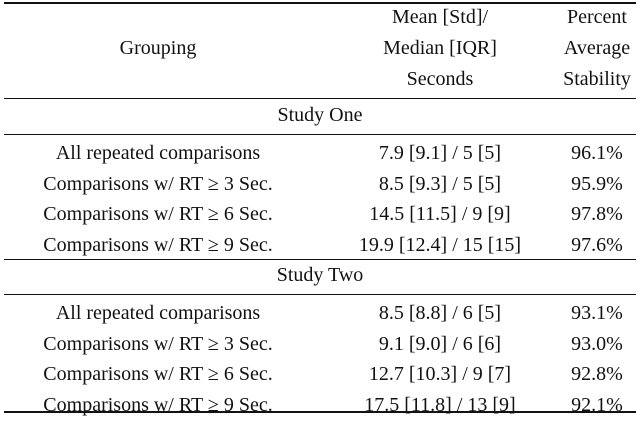 This screenshot has width=640, height=443. I want to click on section-title: Study Two, so click(320, 275).